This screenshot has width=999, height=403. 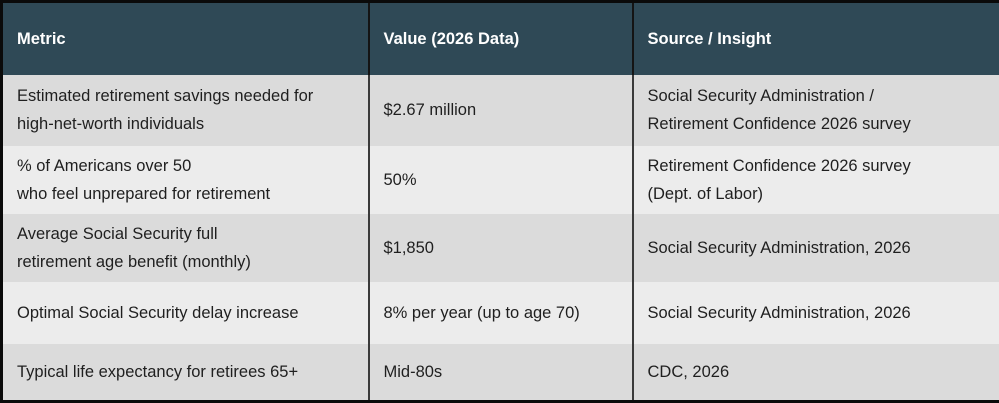 I want to click on column-header-metric: Metric, so click(x=185, y=38).